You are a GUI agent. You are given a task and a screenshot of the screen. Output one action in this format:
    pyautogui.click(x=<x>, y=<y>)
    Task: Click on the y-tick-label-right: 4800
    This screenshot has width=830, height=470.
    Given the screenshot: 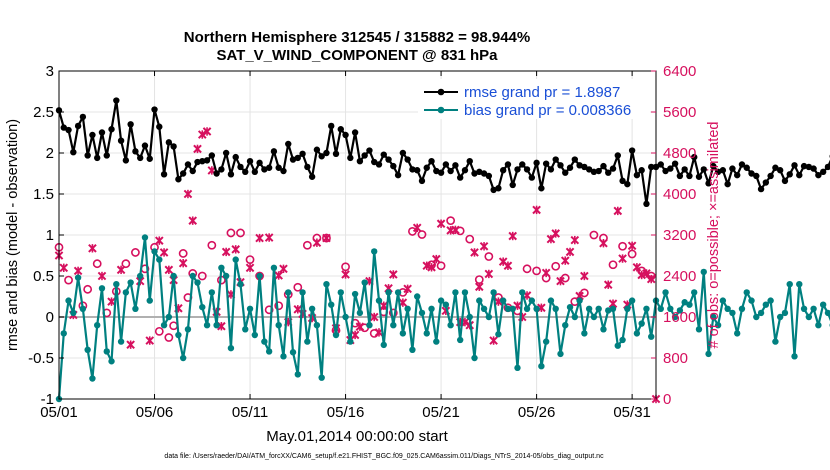 What is the action you would take?
    pyautogui.click(x=679, y=153)
    